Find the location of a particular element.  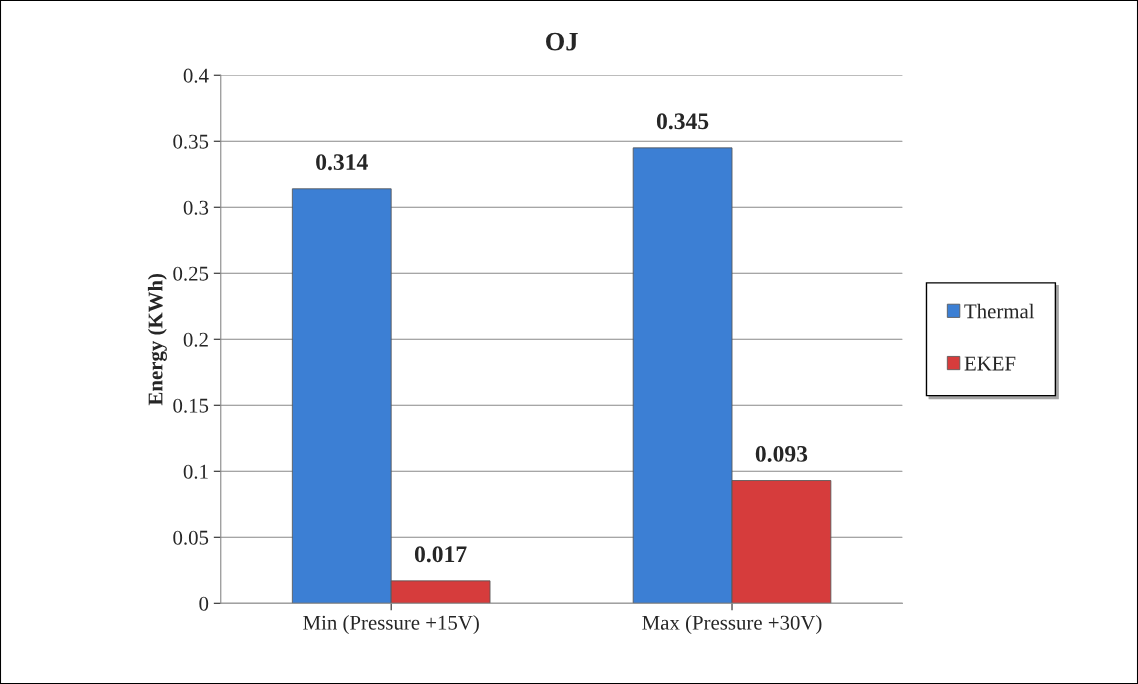

chart-title: OJ is located at coordinates (562, 41).